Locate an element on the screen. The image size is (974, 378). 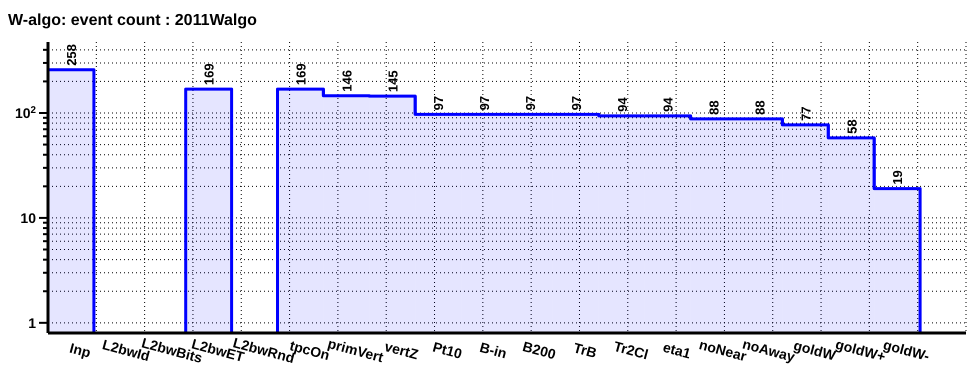
data-label: 146 is located at coordinates (346, 81).